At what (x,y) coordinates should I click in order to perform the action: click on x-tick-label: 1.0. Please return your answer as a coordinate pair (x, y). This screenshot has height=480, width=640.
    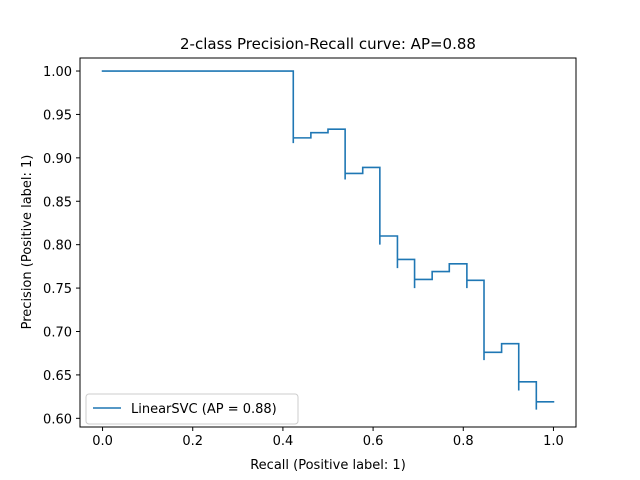
    Looking at the image, I should click on (553, 441).